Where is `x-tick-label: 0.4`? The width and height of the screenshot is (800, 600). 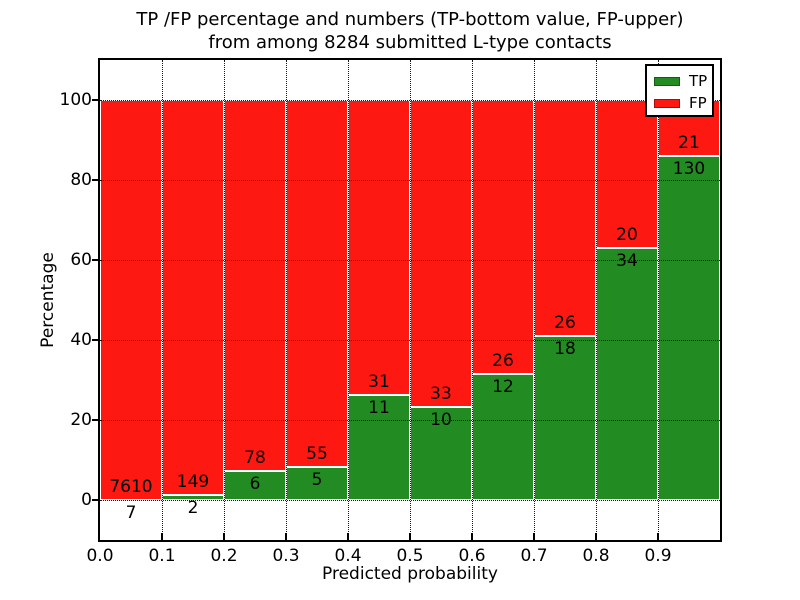
x-tick-label: 0.4 is located at coordinates (348, 556).